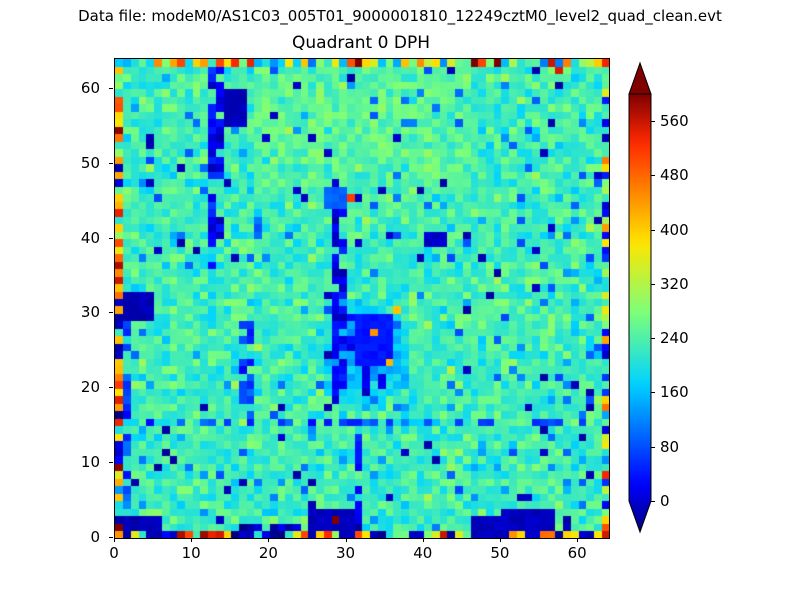 This screenshot has width=800, height=600. I want to click on colorbar-tick-label: 560, so click(674, 121).